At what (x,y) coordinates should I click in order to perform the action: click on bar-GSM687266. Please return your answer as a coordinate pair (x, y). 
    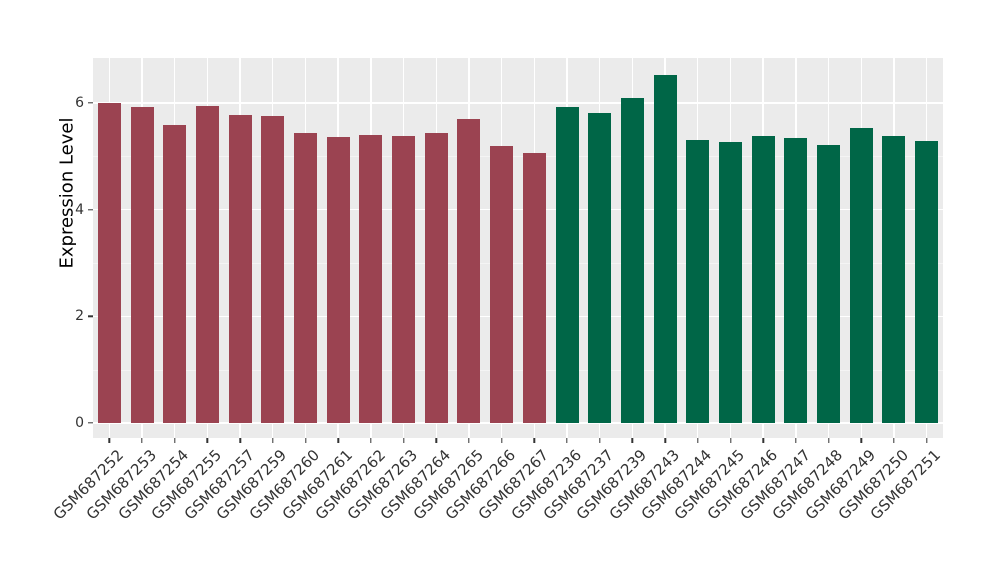
    Looking at the image, I should click on (502, 284).